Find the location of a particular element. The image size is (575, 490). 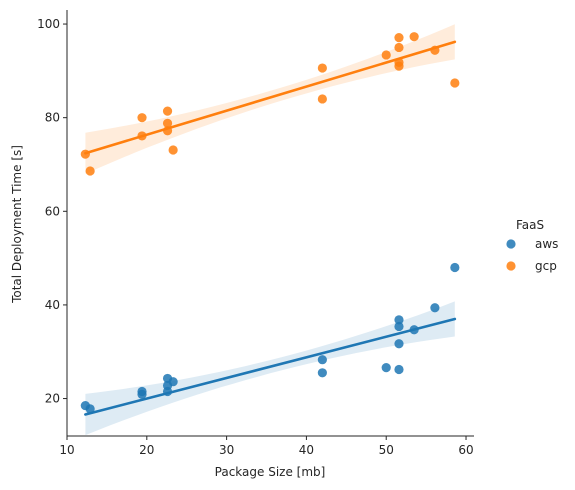

y-tick-label: 60 is located at coordinates (52, 211).